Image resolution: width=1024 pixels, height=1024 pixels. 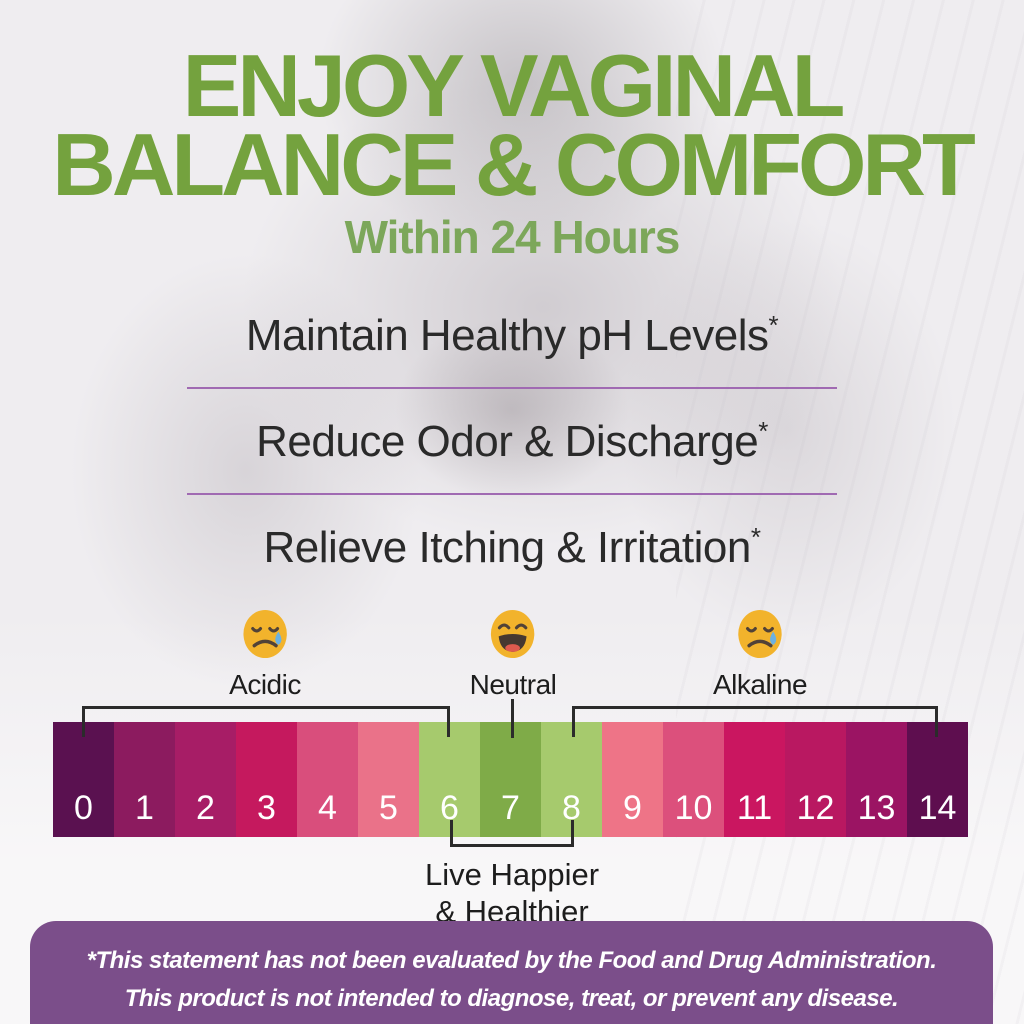 I want to click on zone-label-alkaline: Alkaline, so click(x=760, y=684).